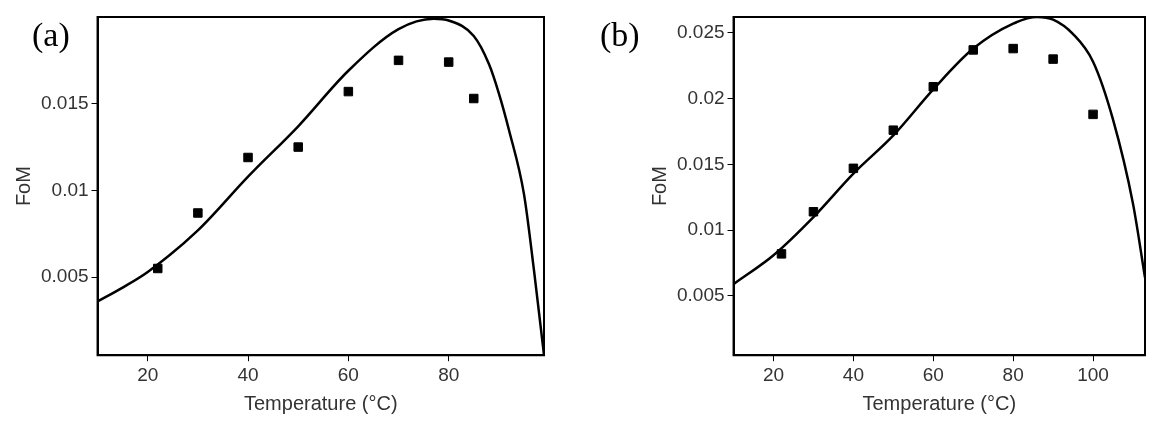 Image resolution: width=1152 pixels, height=424 pixels. Describe the element at coordinates (51, 34) in the screenshot. I see `chart-title: (a)` at that location.